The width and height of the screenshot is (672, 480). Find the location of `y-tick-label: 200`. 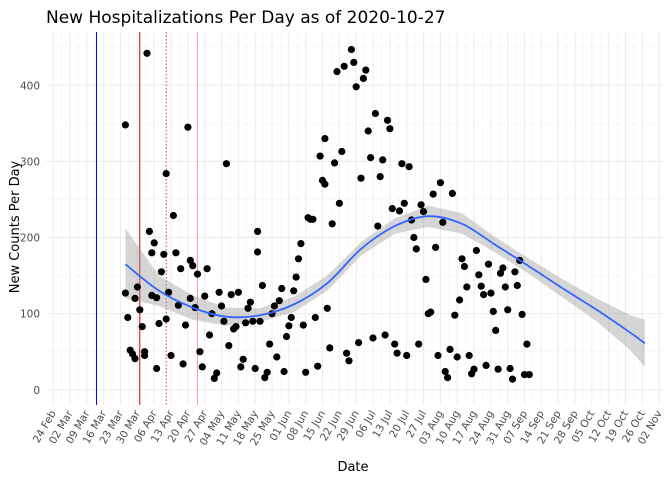

y-tick-label: 200 is located at coordinates (30, 239).